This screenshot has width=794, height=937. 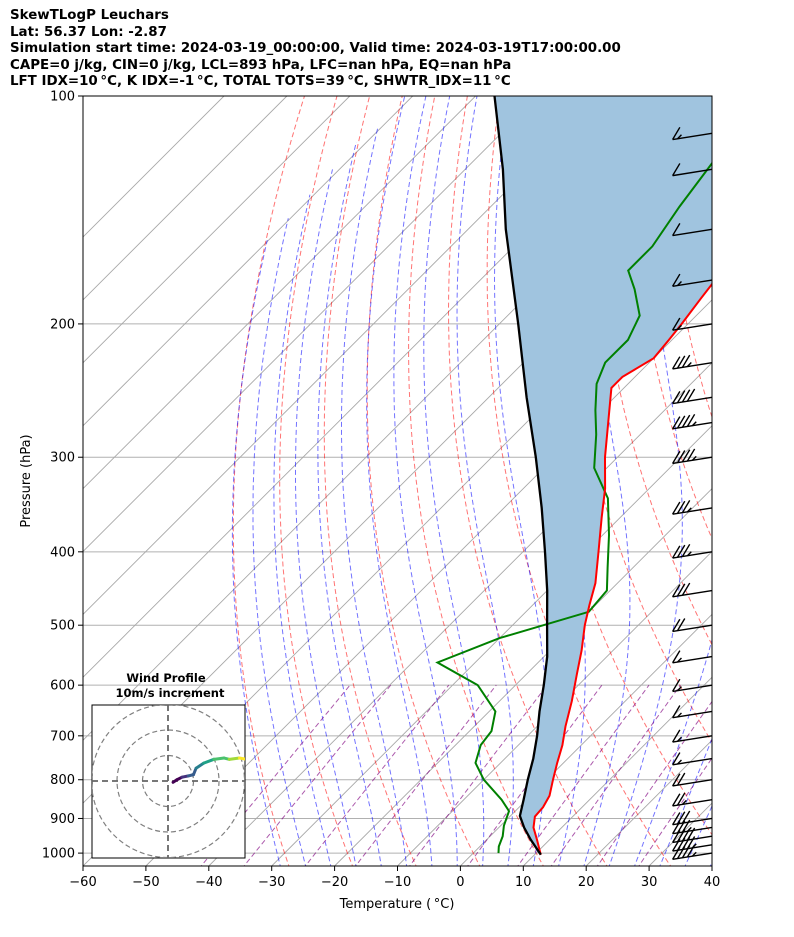 I want to click on y-tick-label: 400, so click(x=62, y=552).